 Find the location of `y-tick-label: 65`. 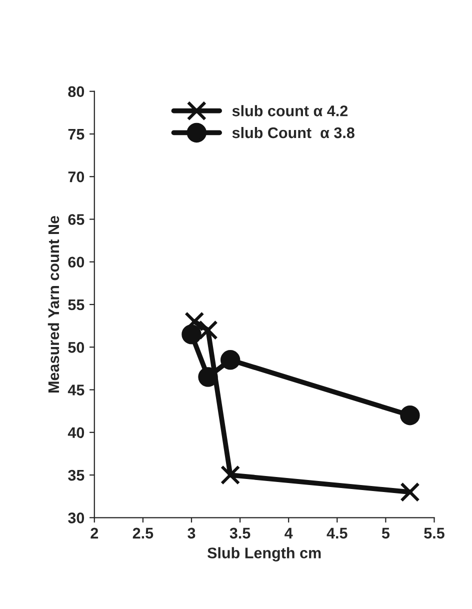

y-tick-label: 65 is located at coordinates (76, 219).